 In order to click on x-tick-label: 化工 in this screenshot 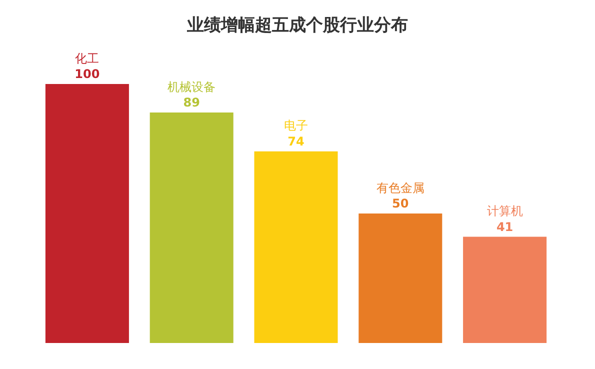, I will do `click(87, 58)`.